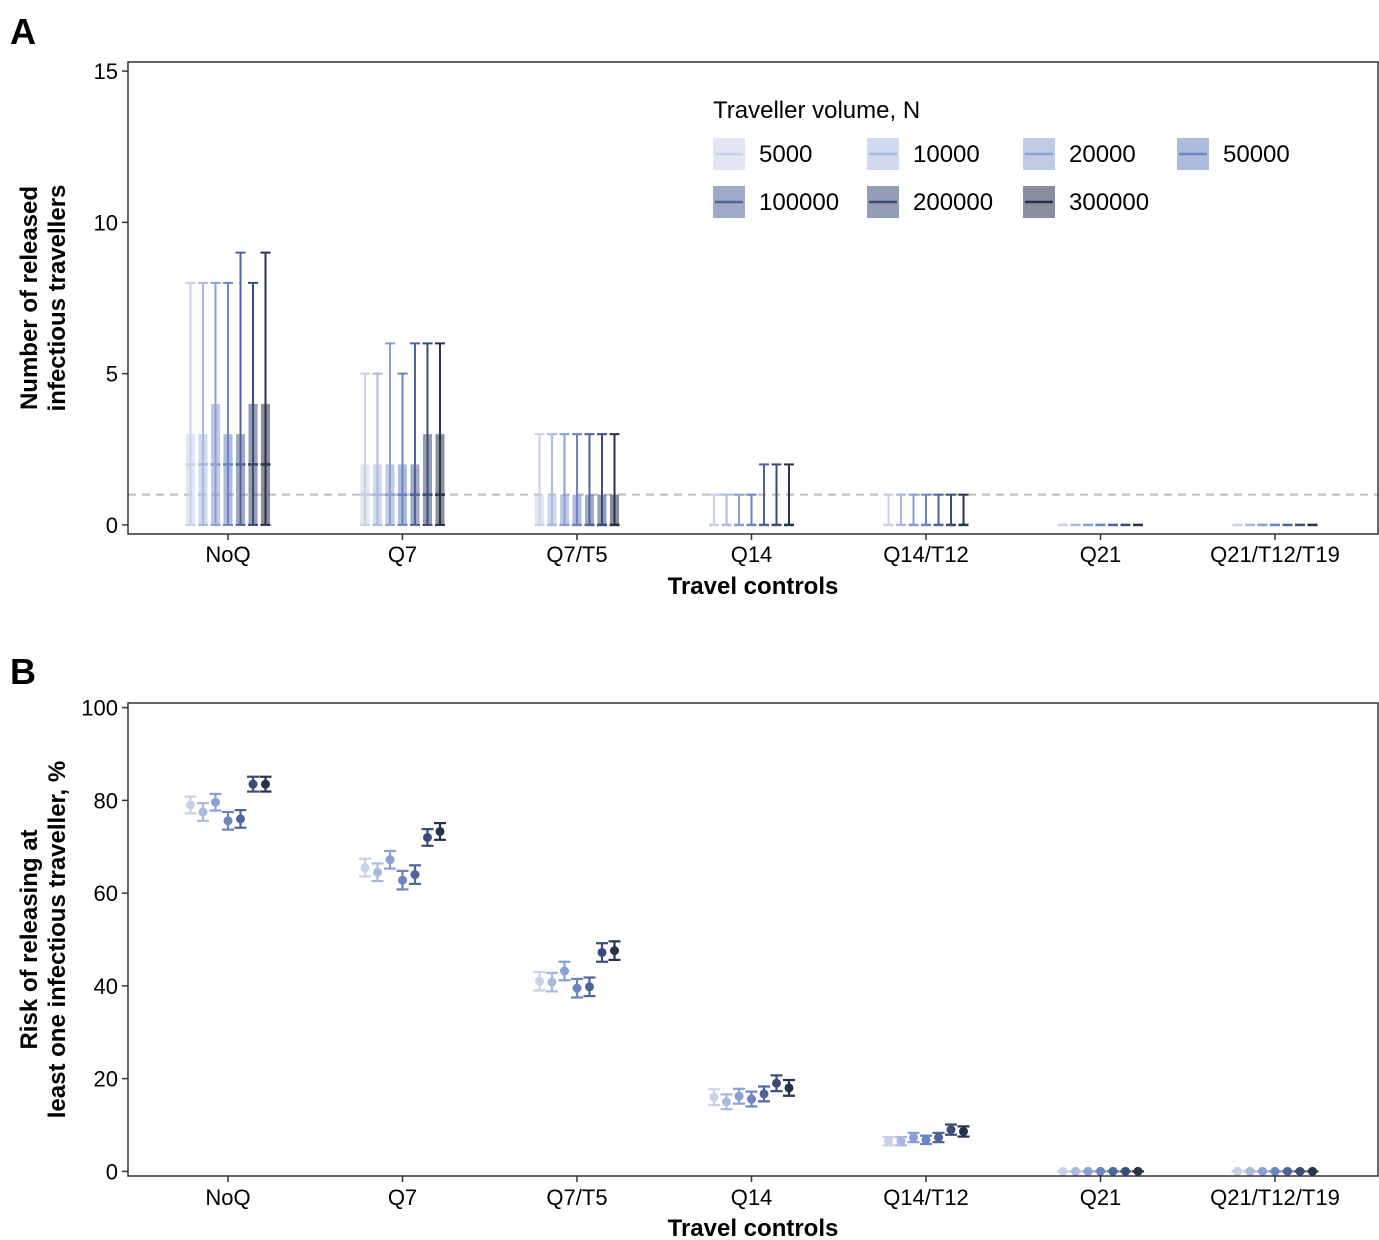 This screenshot has height=1240, width=1379. I want to click on legend-item: 300000, so click(1086, 202).